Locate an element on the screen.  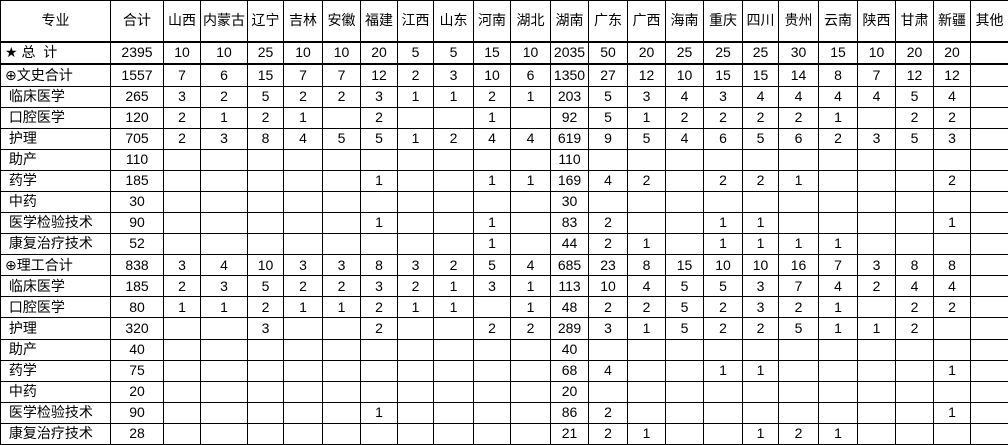
column-header: 湖北 is located at coordinates (530, 21).